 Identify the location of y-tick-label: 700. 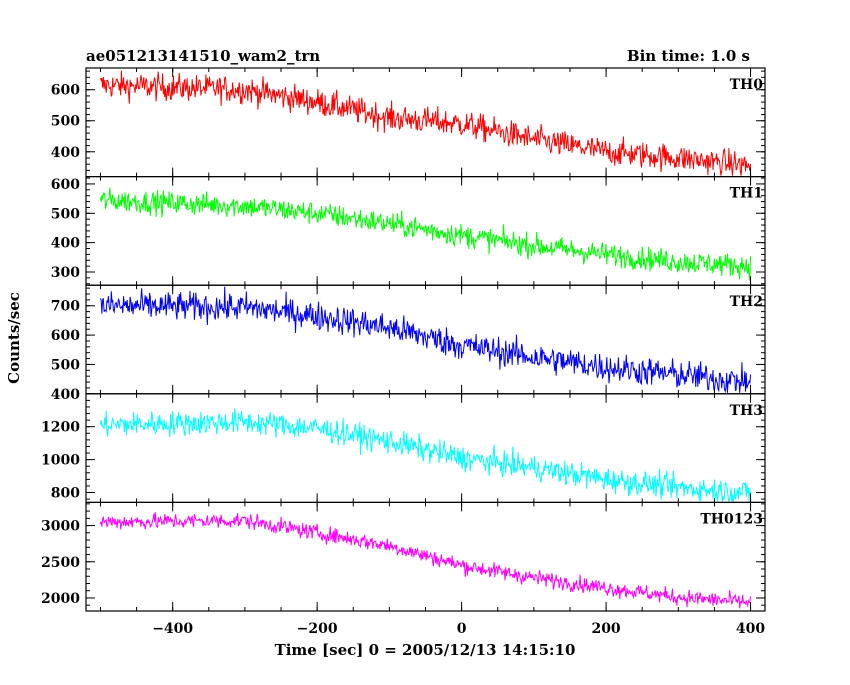
(65, 307).